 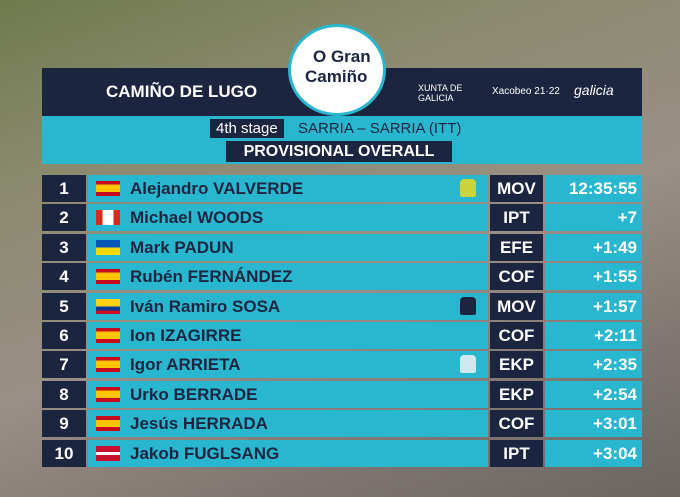 What do you see at coordinates (197, 218) in the screenshot?
I see `rider-name: Michael WOODS` at bounding box center [197, 218].